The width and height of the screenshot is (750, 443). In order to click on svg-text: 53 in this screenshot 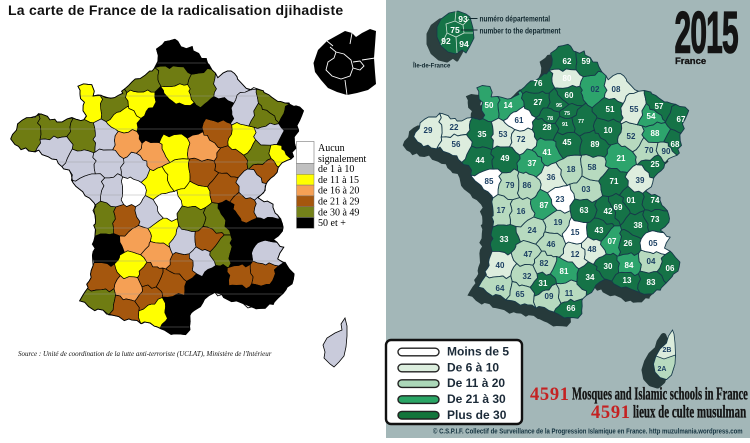, I will do `click(503, 134)`.